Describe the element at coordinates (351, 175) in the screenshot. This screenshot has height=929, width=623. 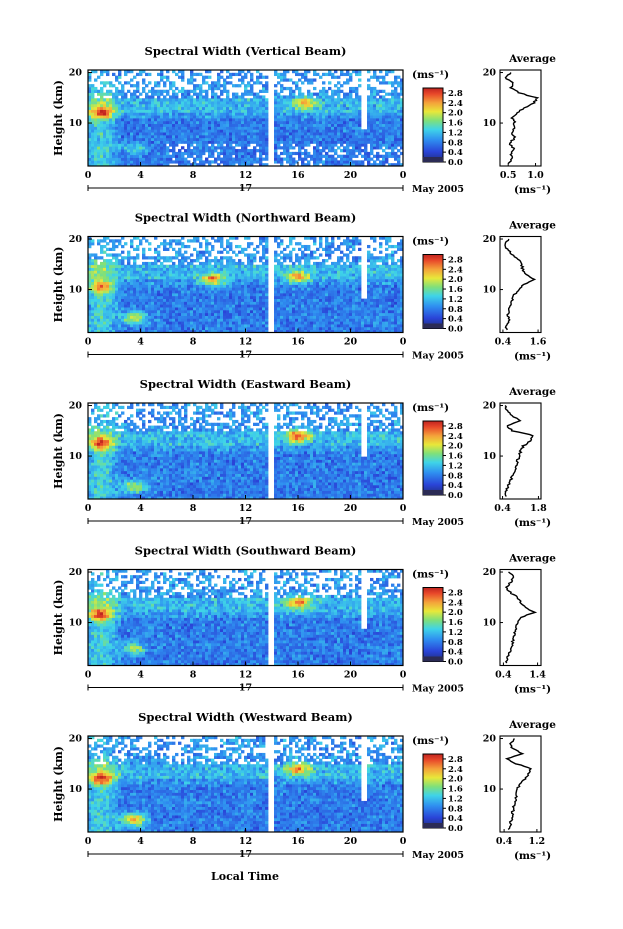
I see `x-tick-label: 20` at that location.